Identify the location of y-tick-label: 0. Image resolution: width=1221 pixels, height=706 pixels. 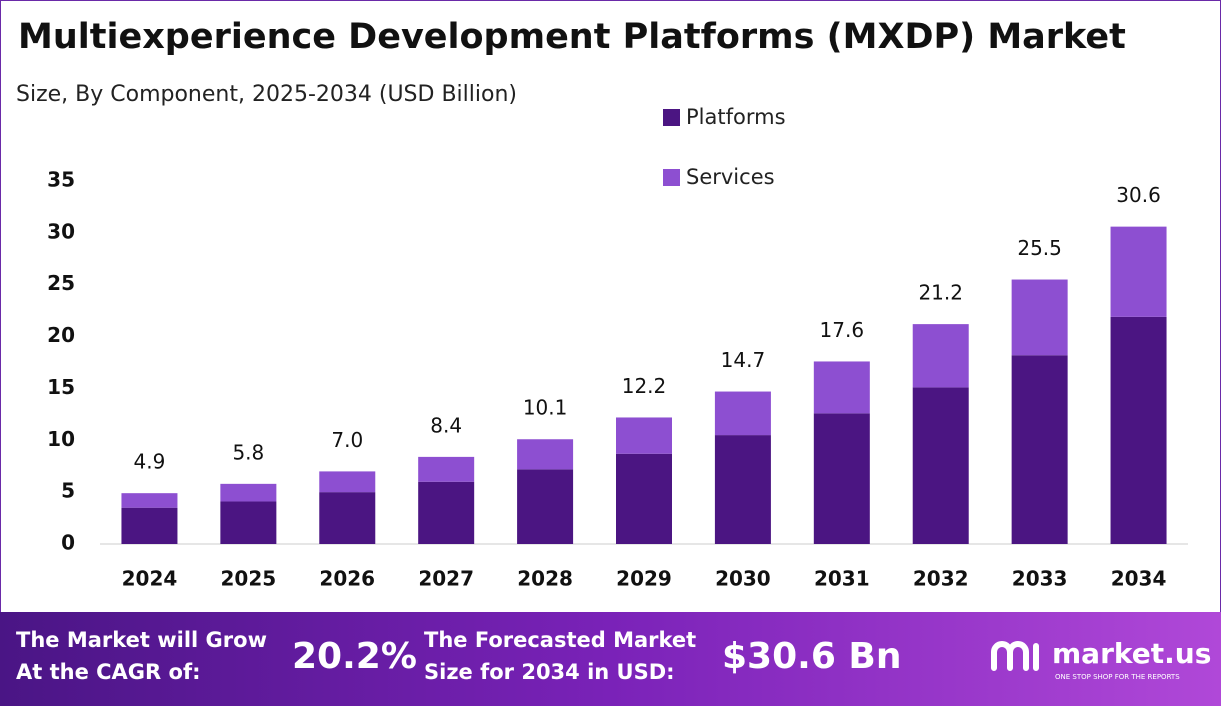
(68, 543).